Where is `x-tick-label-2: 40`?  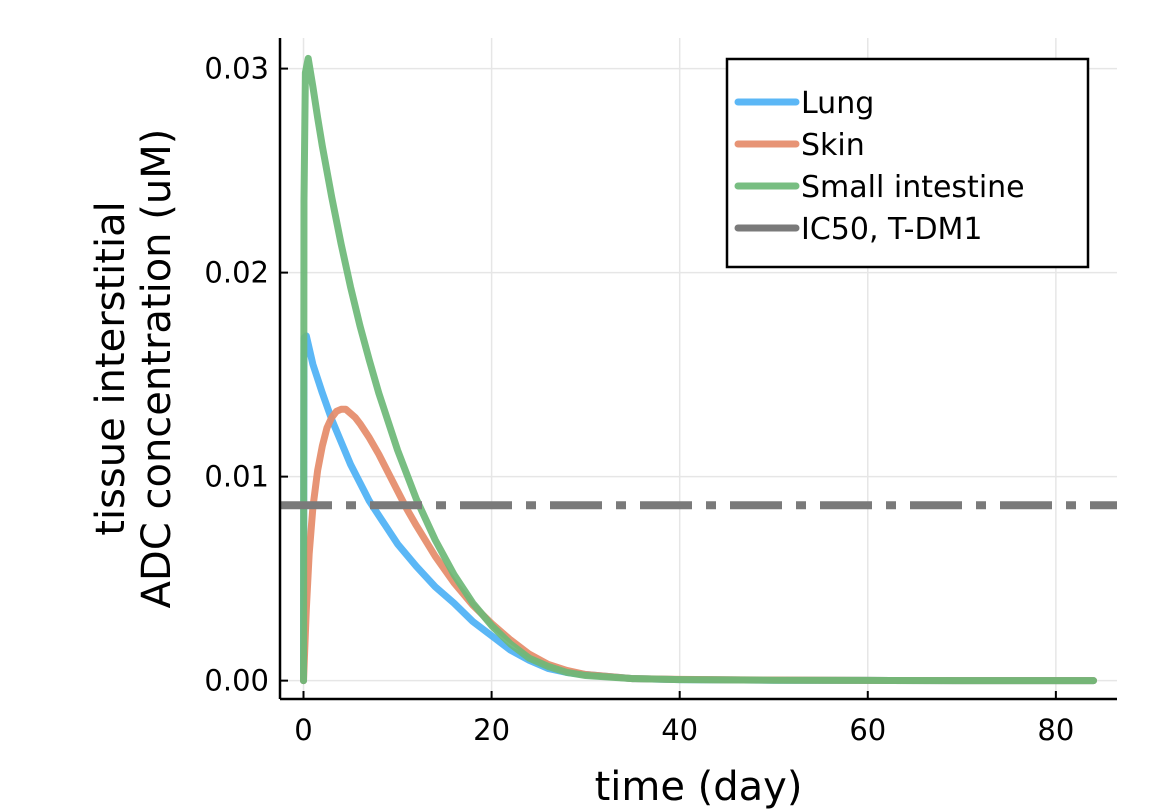 x-tick-label-2: 40 is located at coordinates (679, 730).